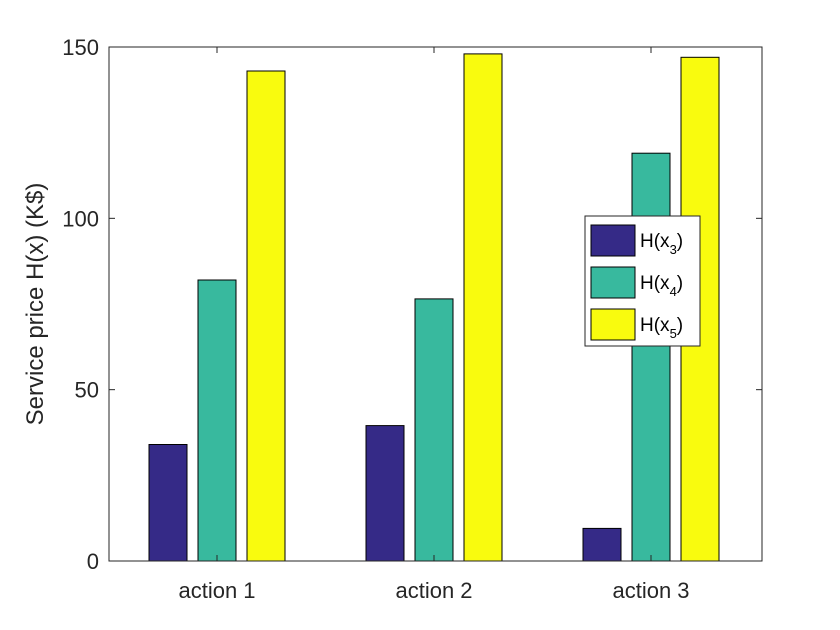 The image size is (840, 630). Describe the element at coordinates (87, 390) in the screenshot. I see `y-tick-label: 50` at that location.